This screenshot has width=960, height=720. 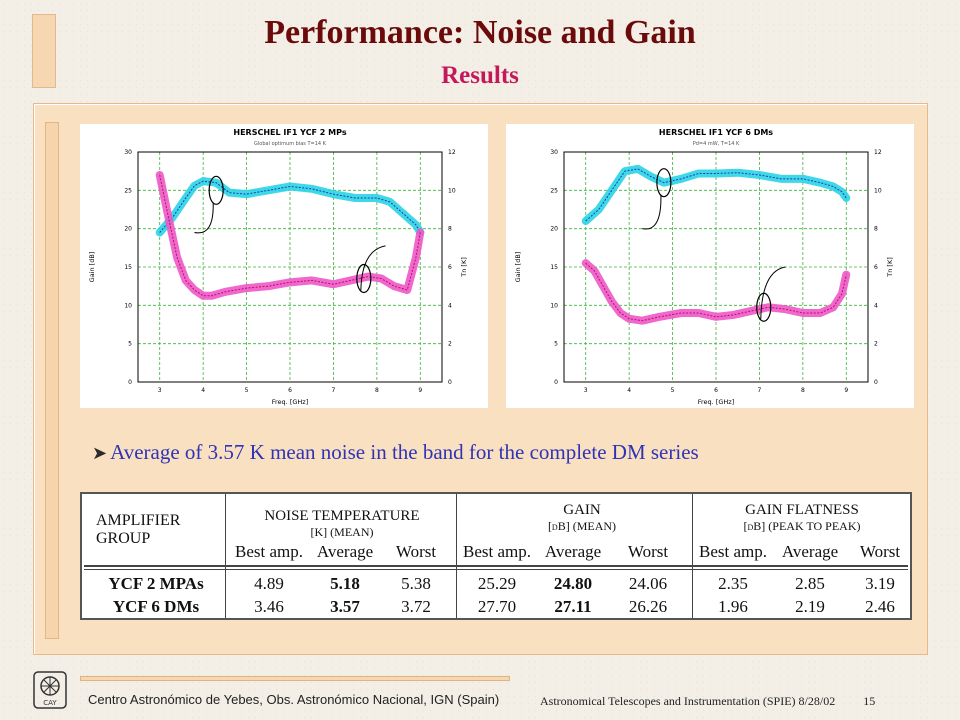 What do you see at coordinates (716, 132) in the screenshot?
I see `chart-title: HERSCHEL IF1 YCF 6 DMs` at bounding box center [716, 132].